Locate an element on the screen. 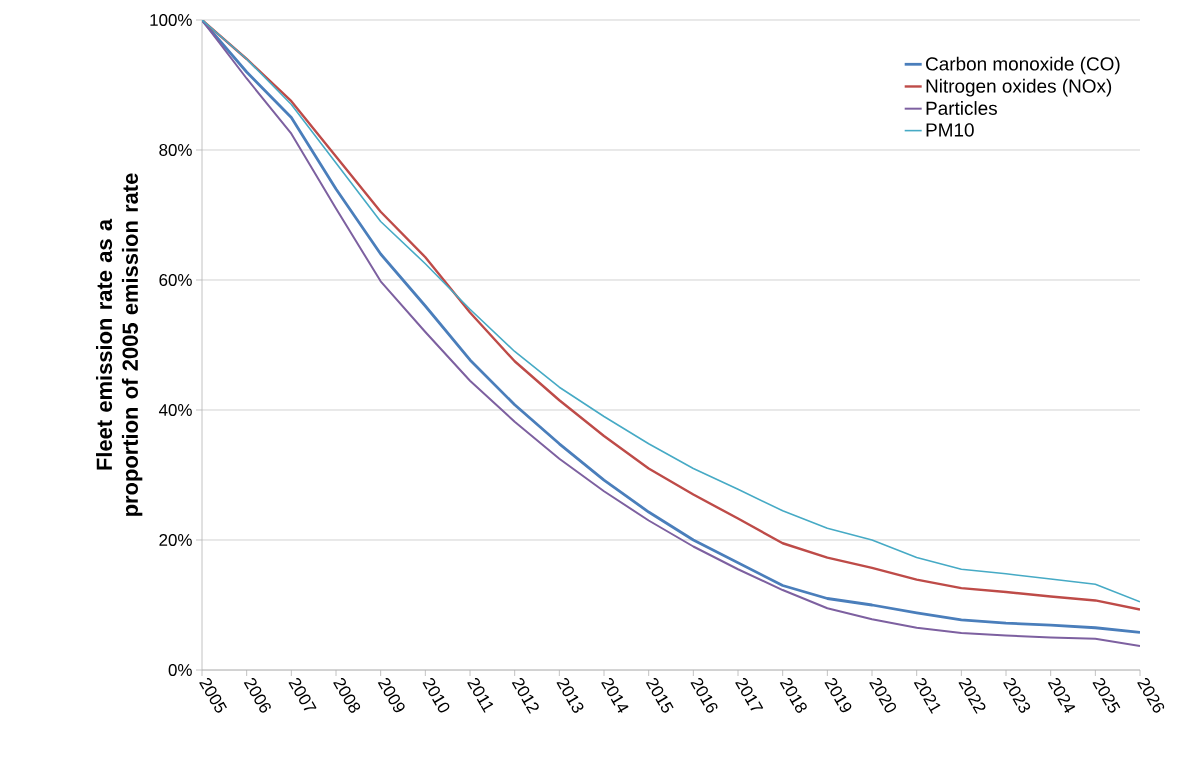 The width and height of the screenshot is (1203, 762). y-tick-label: 80% is located at coordinates (175, 149).